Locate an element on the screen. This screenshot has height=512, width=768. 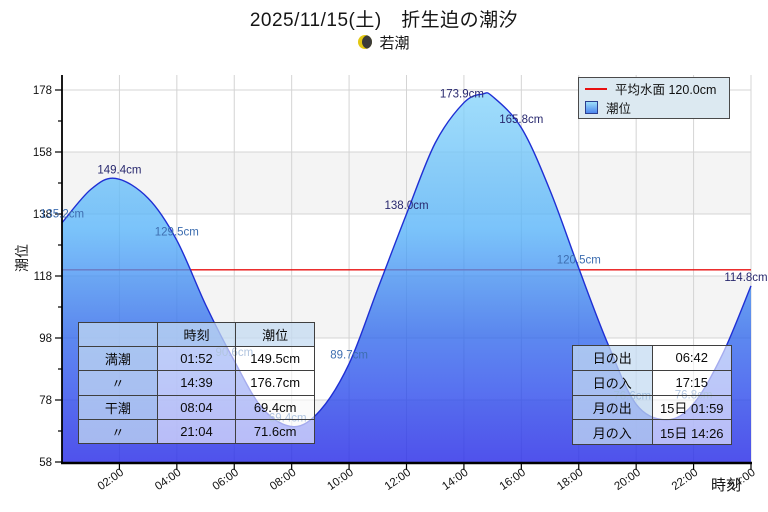
svg-text: 173.9cm is located at coordinates (462, 95).